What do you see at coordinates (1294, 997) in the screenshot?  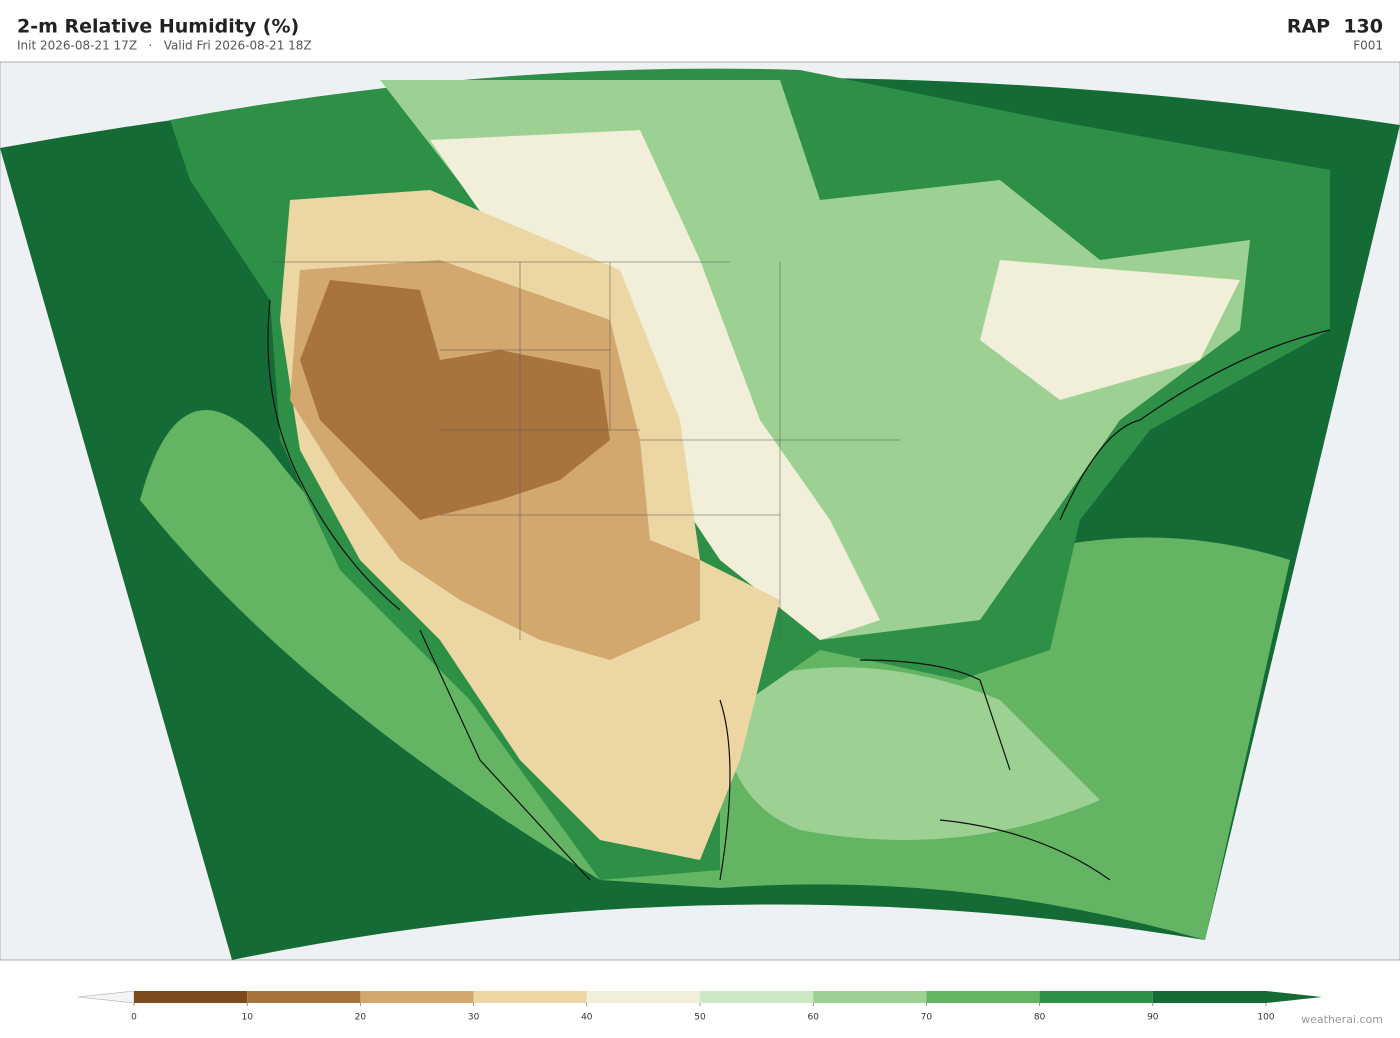 I see `colorbar-over` at bounding box center [1294, 997].